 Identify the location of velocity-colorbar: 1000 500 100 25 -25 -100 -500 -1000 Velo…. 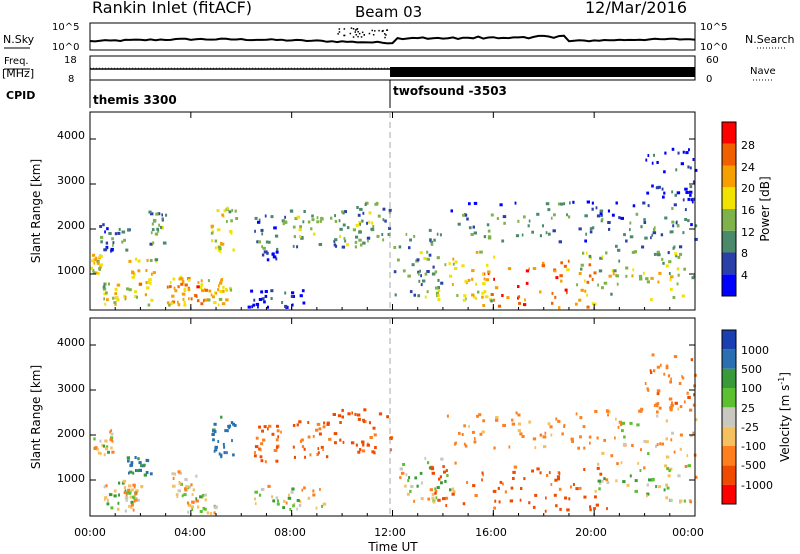
(756, 417).